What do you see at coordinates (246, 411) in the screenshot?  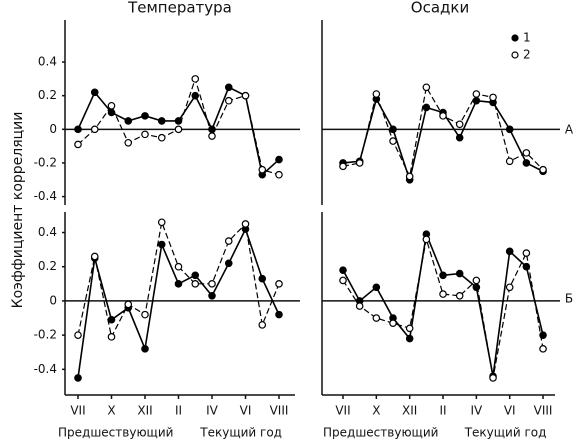 I see `x-tick-label: VI` at bounding box center [246, 411].